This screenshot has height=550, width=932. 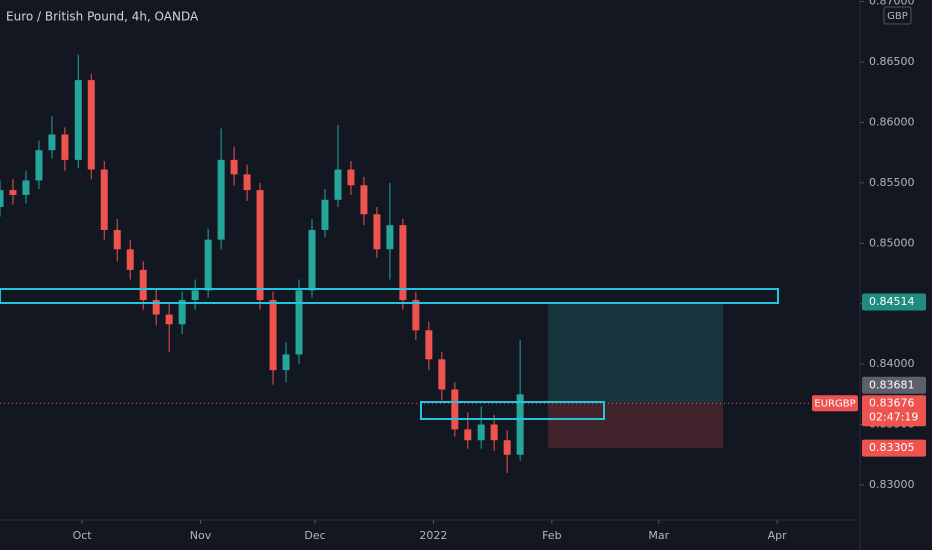 What do you see at coordinates (389, 296) in the screenshot?
I see `resistance-zone` at bounding box center [389, 296].